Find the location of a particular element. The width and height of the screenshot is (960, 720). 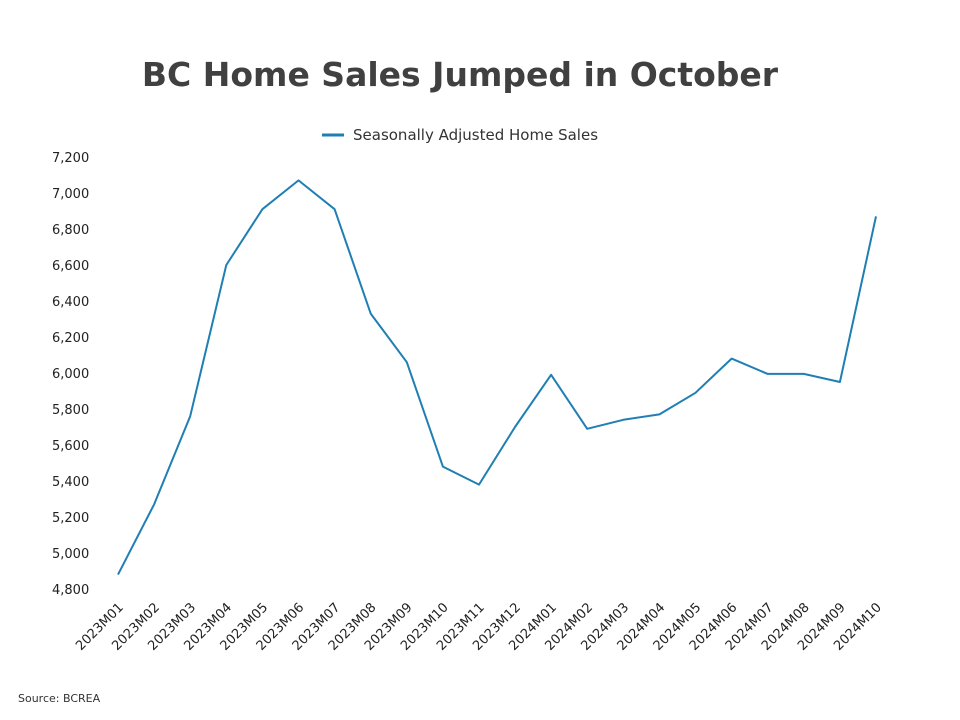

y-tick-label: 5,600 is located at coordinates (70, 446).